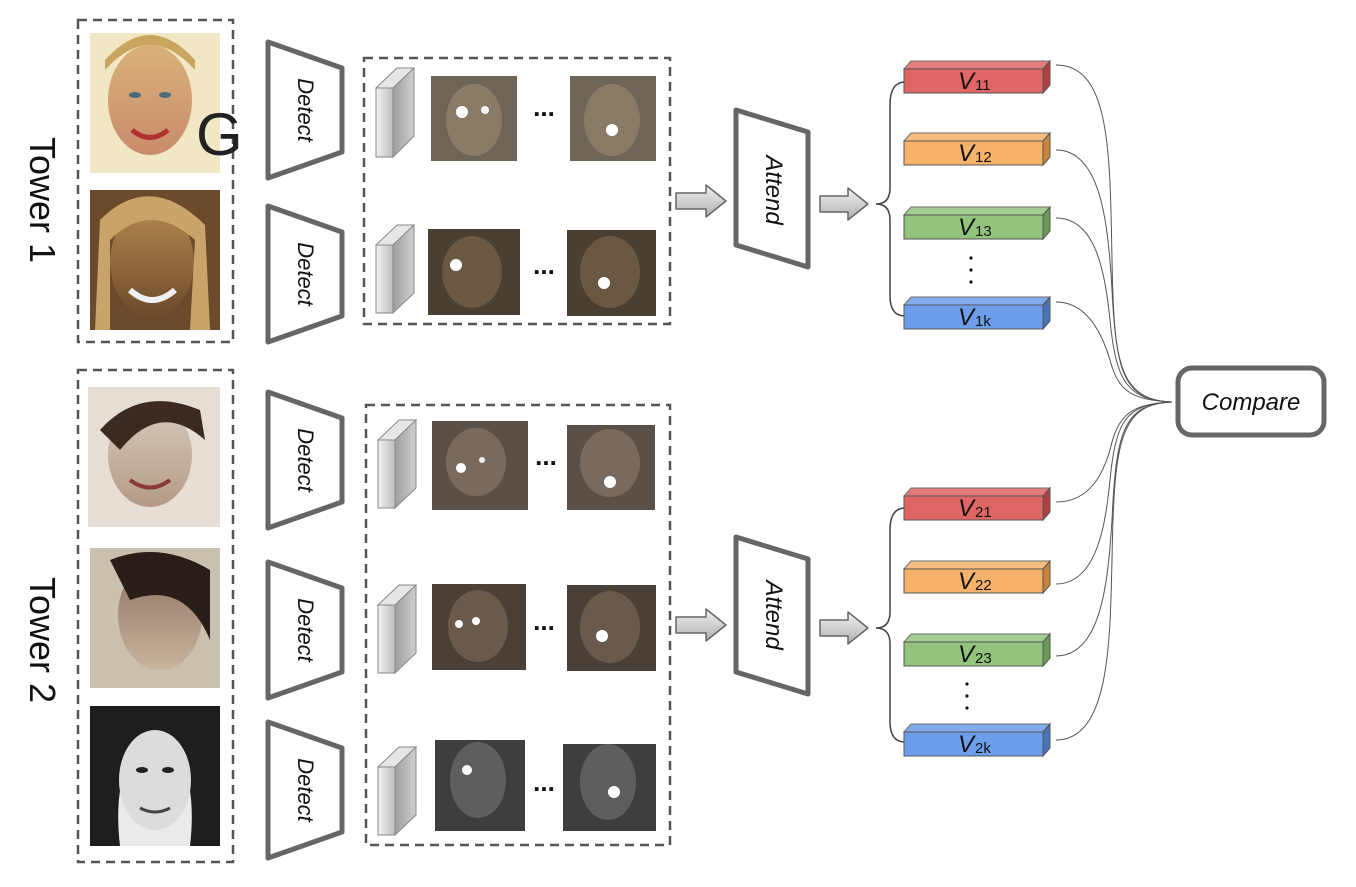 This screenshot has height=887, width=1356. I want to click on tower-2-detect-3: Detect, so click(305, 790).